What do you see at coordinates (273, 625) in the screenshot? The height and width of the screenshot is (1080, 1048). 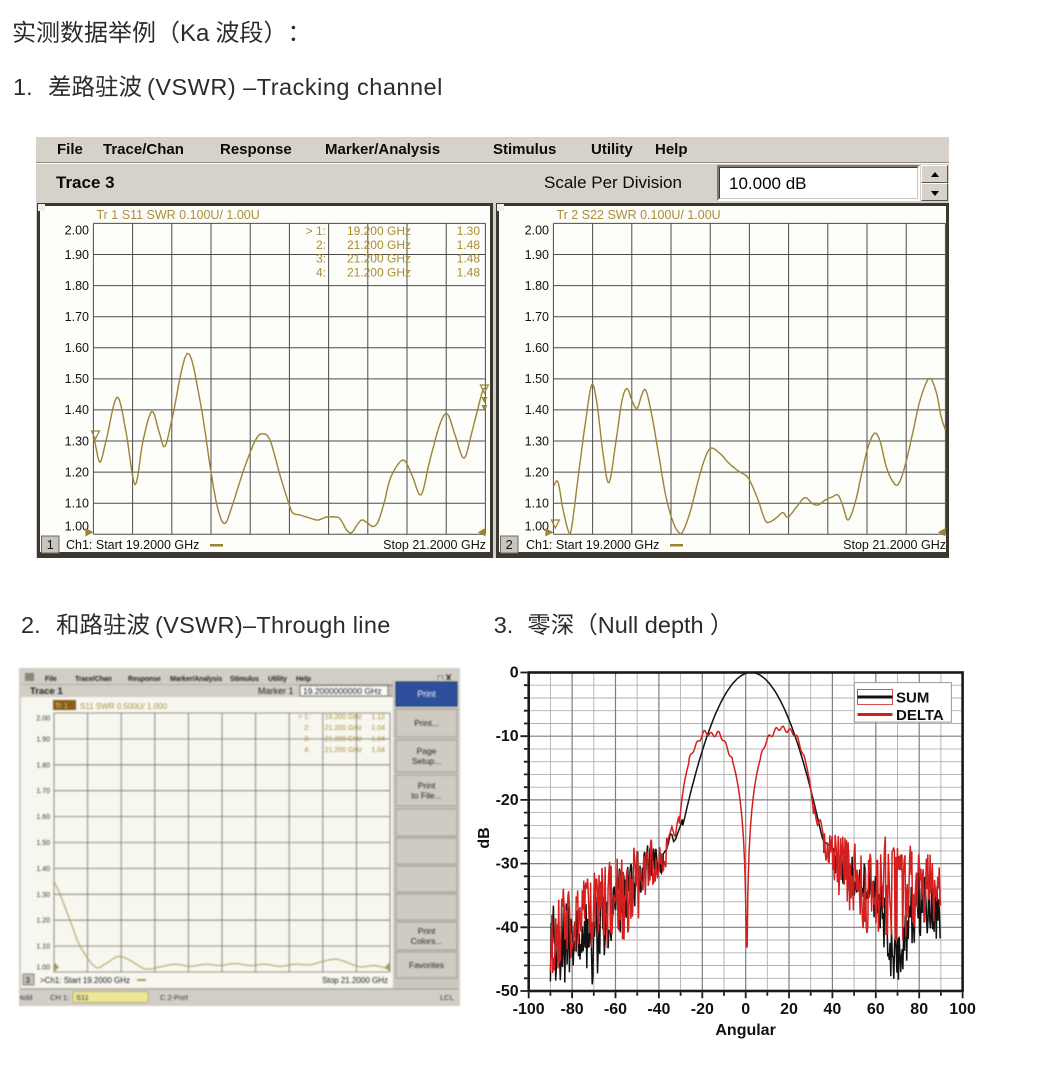 I see `svg-text: (VSWR)–Through line` at bounding box center [273, 625].